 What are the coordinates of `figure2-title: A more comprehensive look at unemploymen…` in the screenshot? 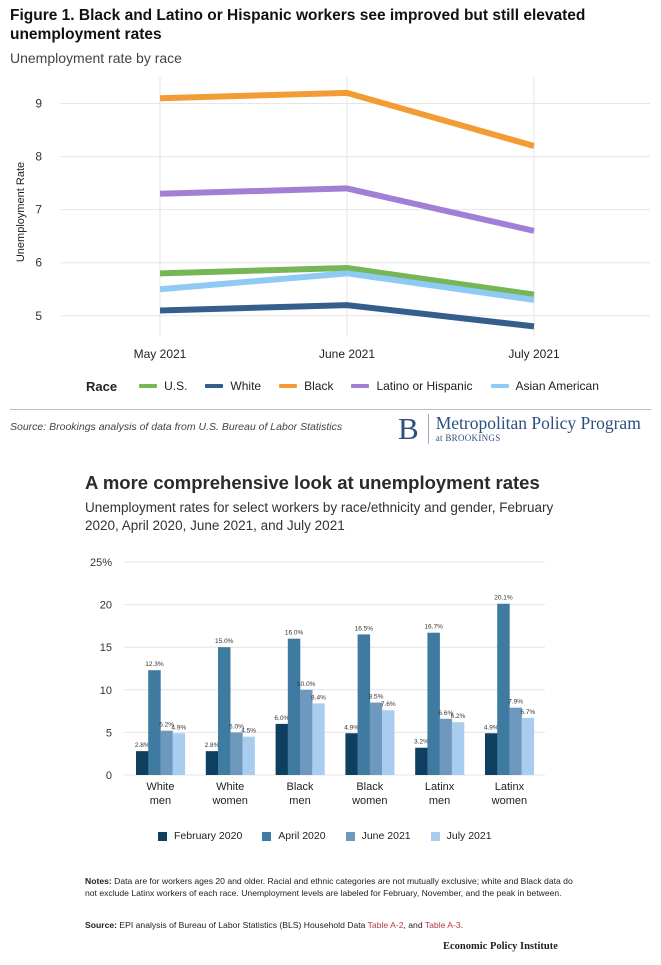 It's located at (312, 482).